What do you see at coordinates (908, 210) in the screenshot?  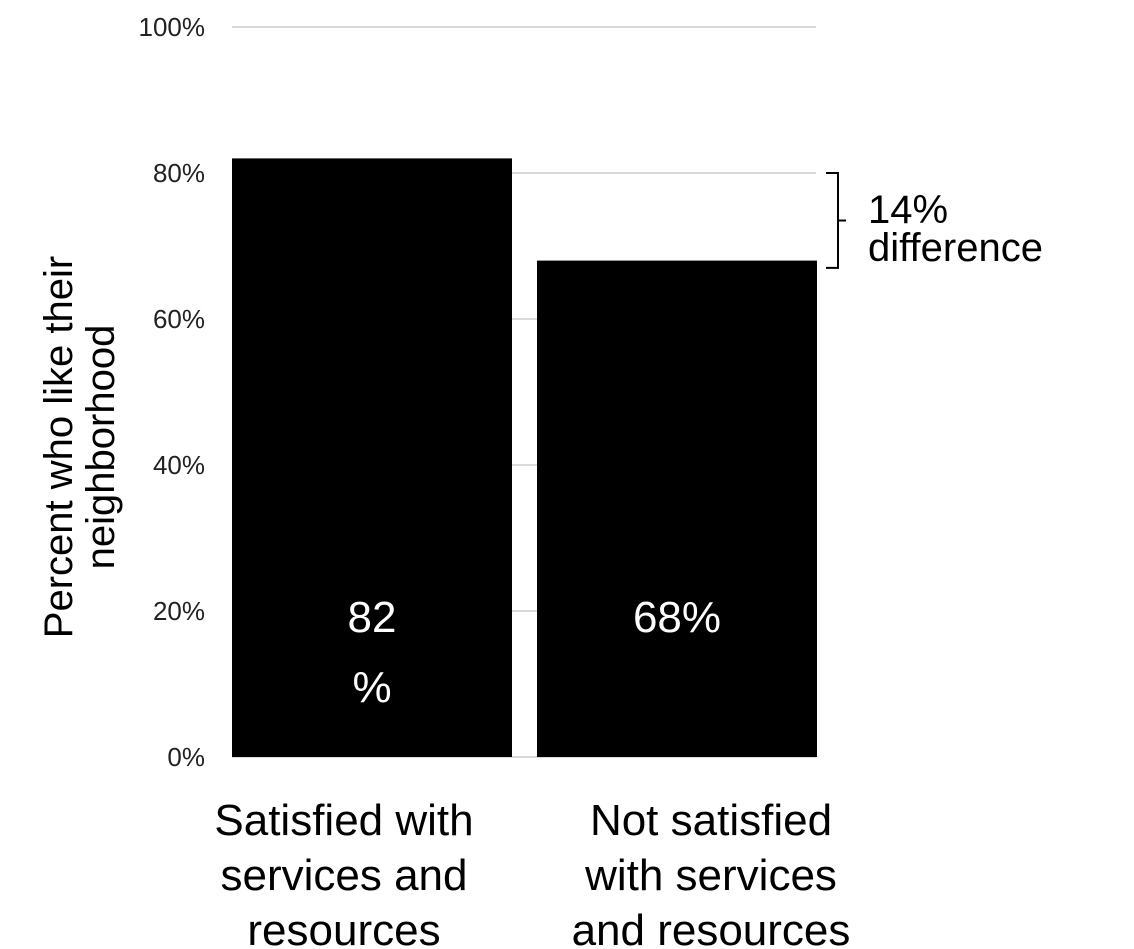 I see `difference-label: 14%` at bounding box center [908, 210].